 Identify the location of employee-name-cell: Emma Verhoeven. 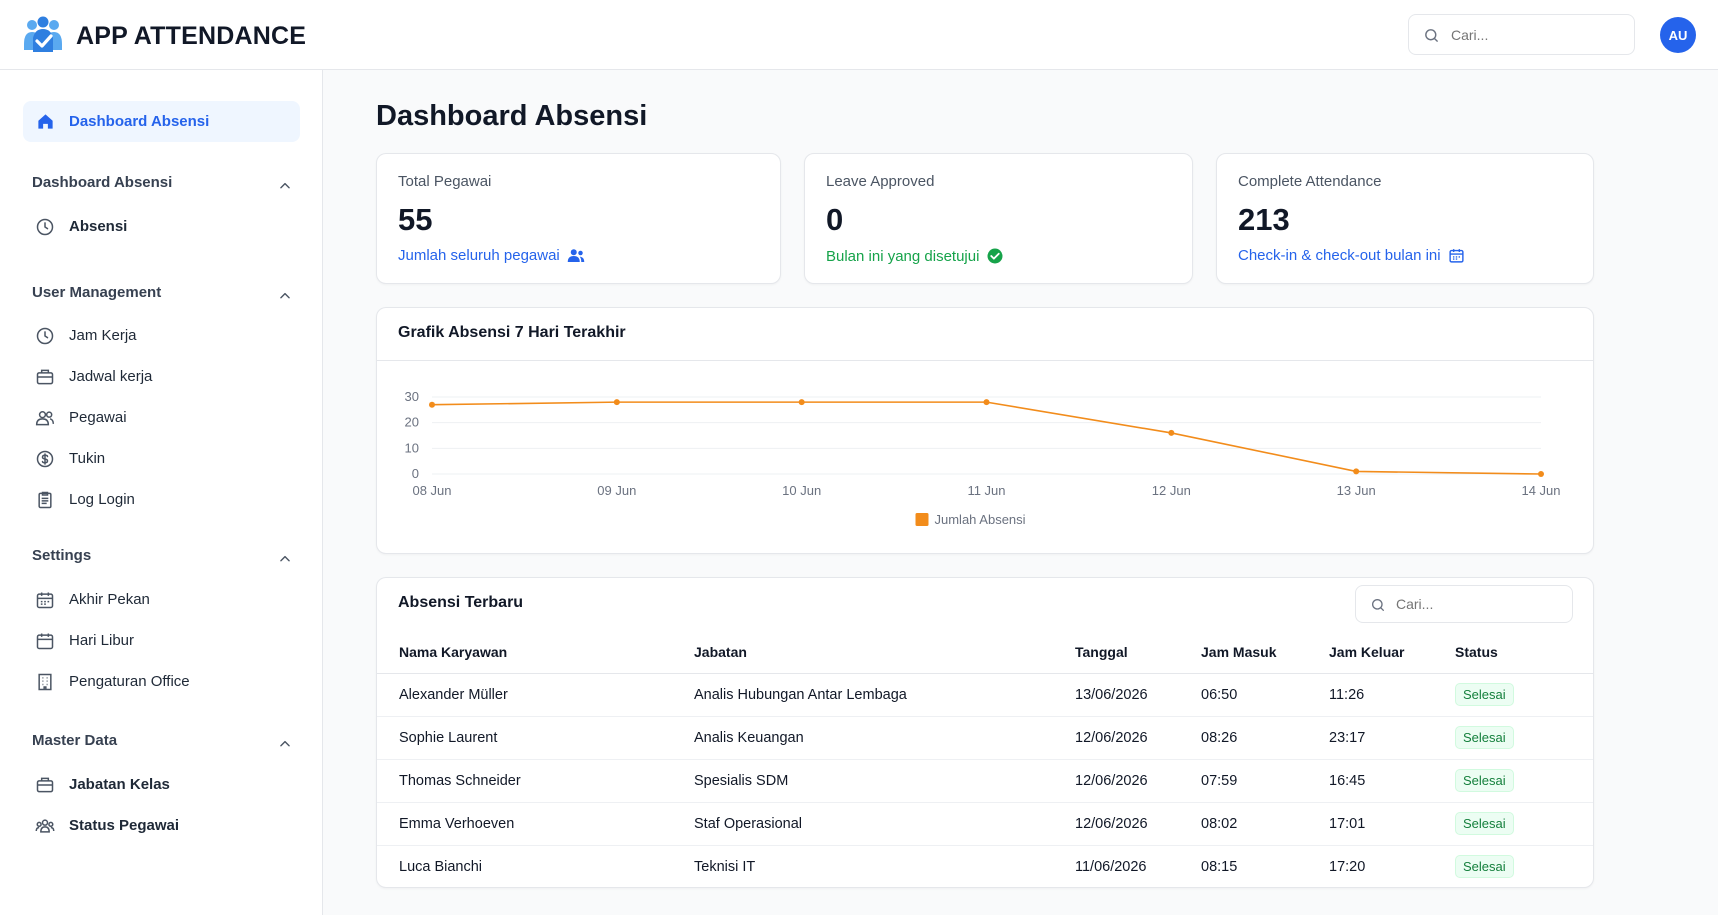
(546, 824).